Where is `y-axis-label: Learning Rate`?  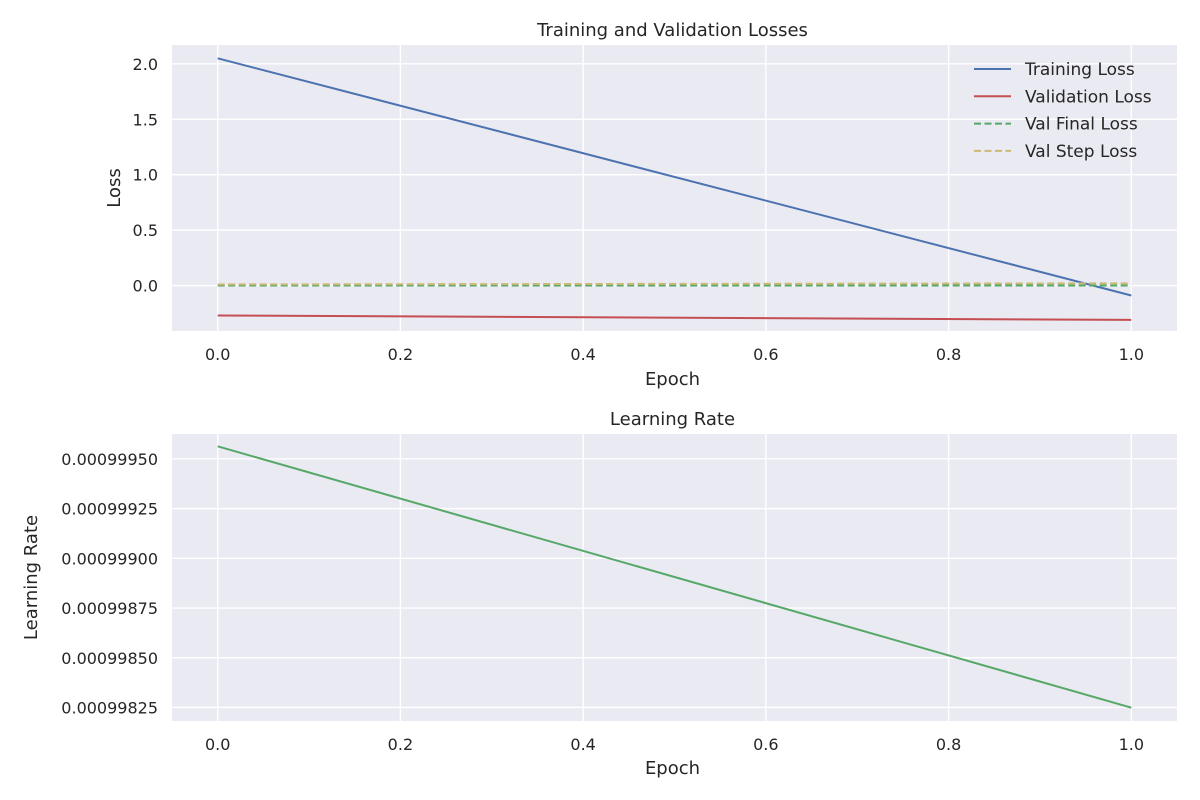
y-axis-label: Learning Rate is located at coordinates (31, 577).